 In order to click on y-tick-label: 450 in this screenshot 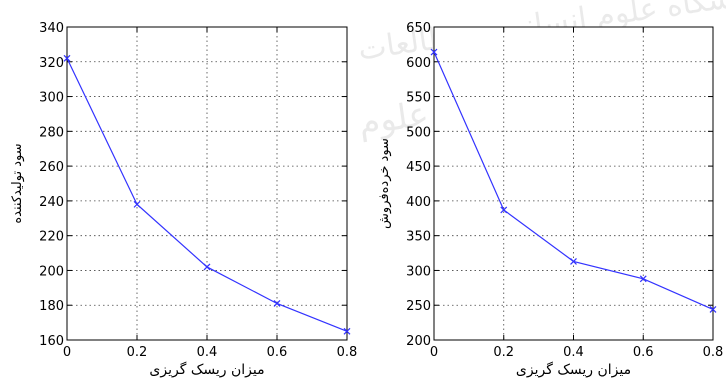, I will do `click(418, 167)`.